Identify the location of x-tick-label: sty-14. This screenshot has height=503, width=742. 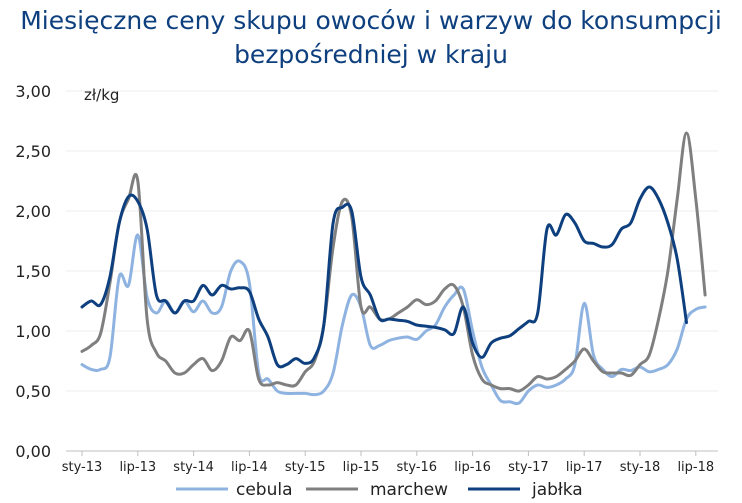
(193, 467).